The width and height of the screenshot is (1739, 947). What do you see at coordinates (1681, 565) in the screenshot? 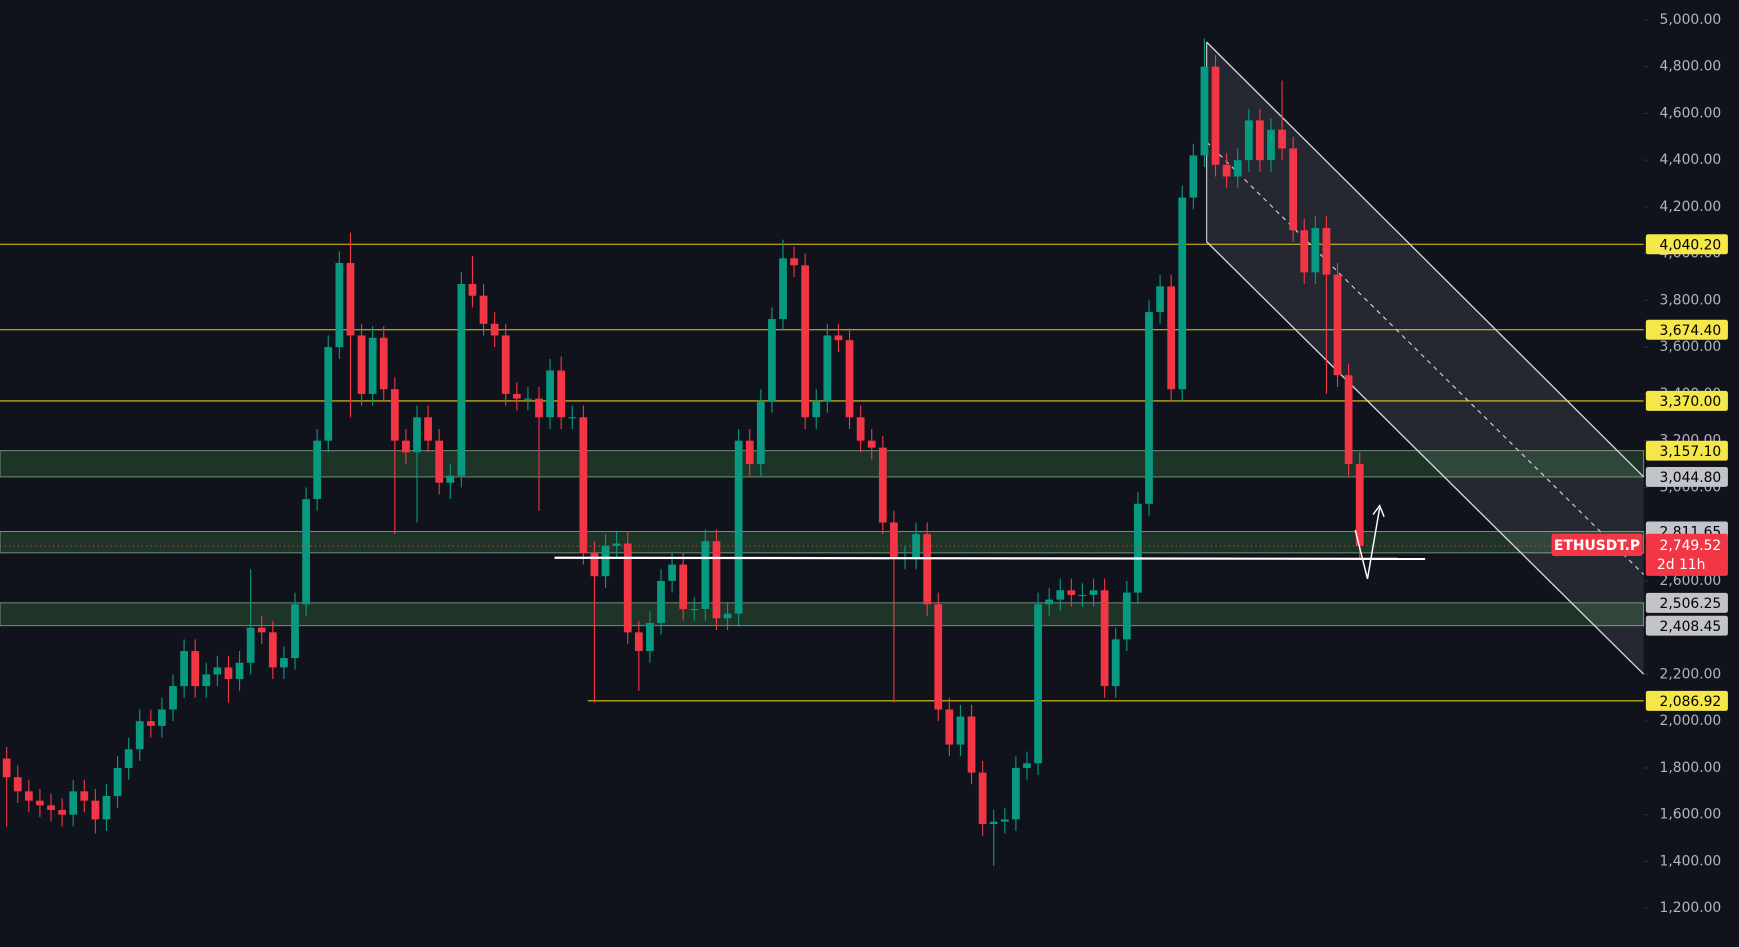
I see `countdown-label: 2d 11h` at bounding box center [1681, 565].